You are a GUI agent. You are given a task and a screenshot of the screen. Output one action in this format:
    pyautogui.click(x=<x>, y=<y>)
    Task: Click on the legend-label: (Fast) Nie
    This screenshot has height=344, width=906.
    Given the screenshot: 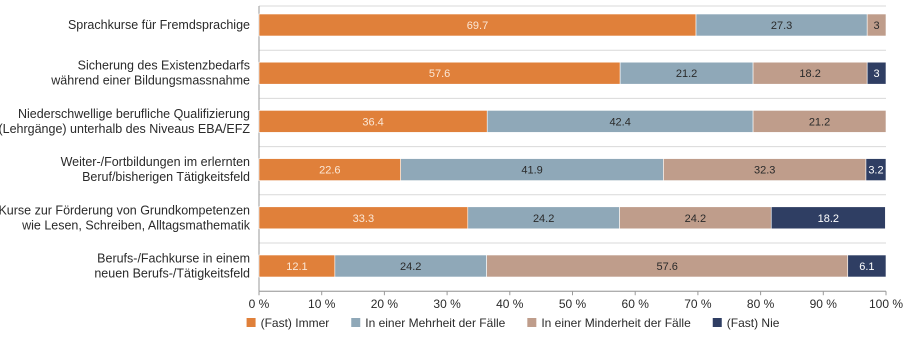 What is the action you would take?
    pyautogui.click(x=753, y=323)
    